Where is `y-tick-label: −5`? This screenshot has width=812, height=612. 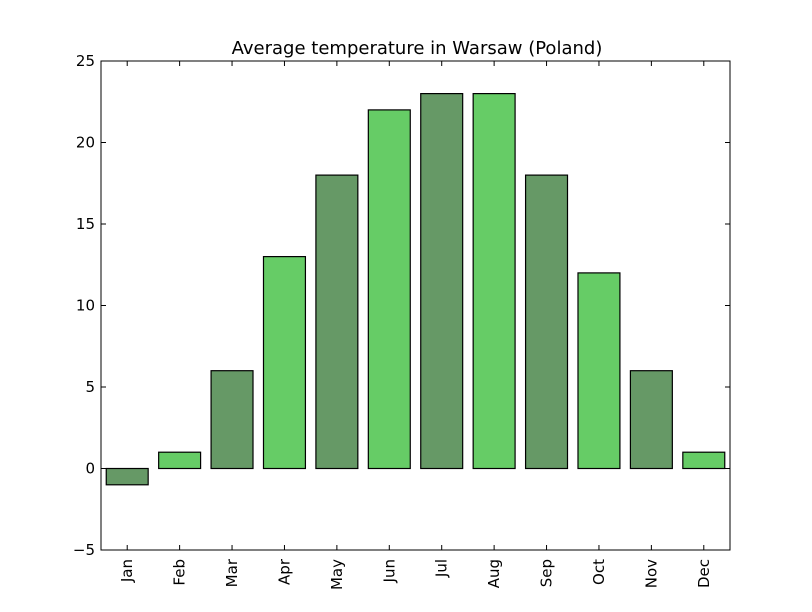
y-tick-label: −5 is located at coordinates (84, 550).